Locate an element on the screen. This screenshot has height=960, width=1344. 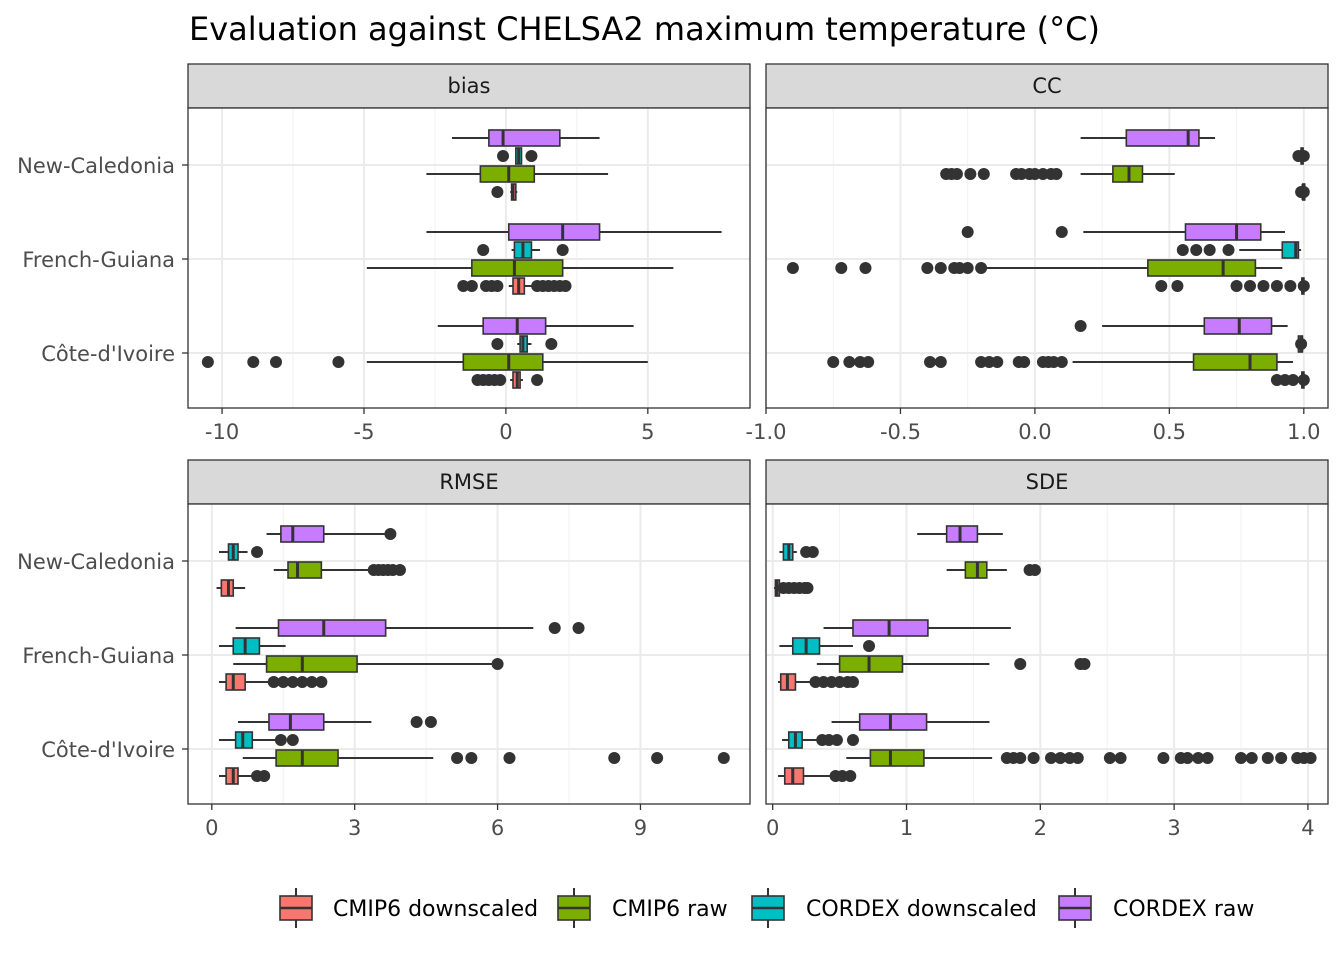
legend-entry-cmip6-raw: CMIP6 raw is located at coordinates (642, 908).